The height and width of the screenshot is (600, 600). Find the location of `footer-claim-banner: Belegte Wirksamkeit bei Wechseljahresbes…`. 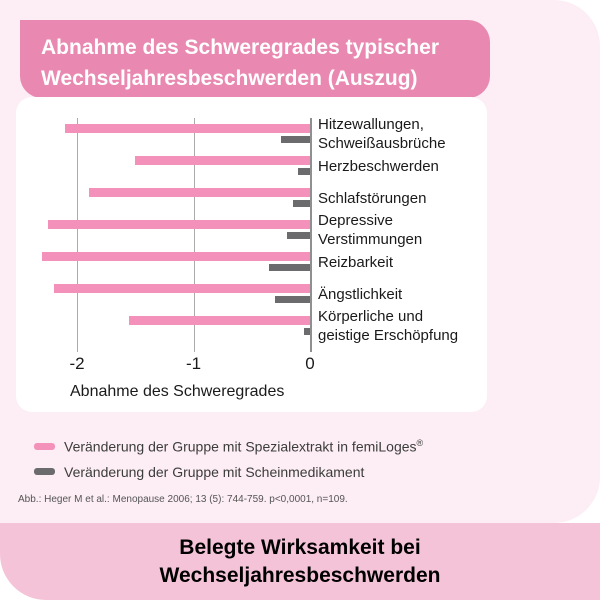

footer-claim-banner: Belegte Wirksamkeit bei Wechseljahresbes… is located at coordinates (300, 561).